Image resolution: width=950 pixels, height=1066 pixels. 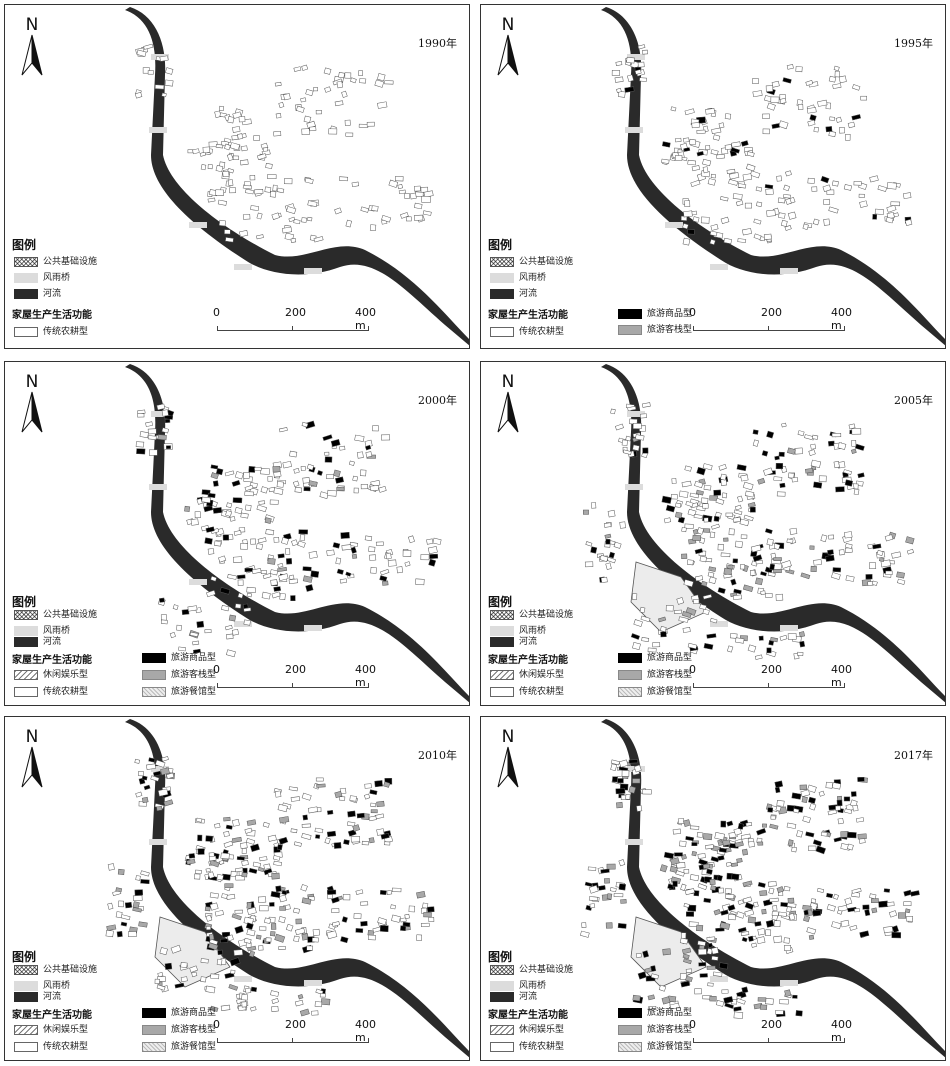 I want to click on legend-restaurant: 旅游餐馆型, so click(x=179, y=1047).